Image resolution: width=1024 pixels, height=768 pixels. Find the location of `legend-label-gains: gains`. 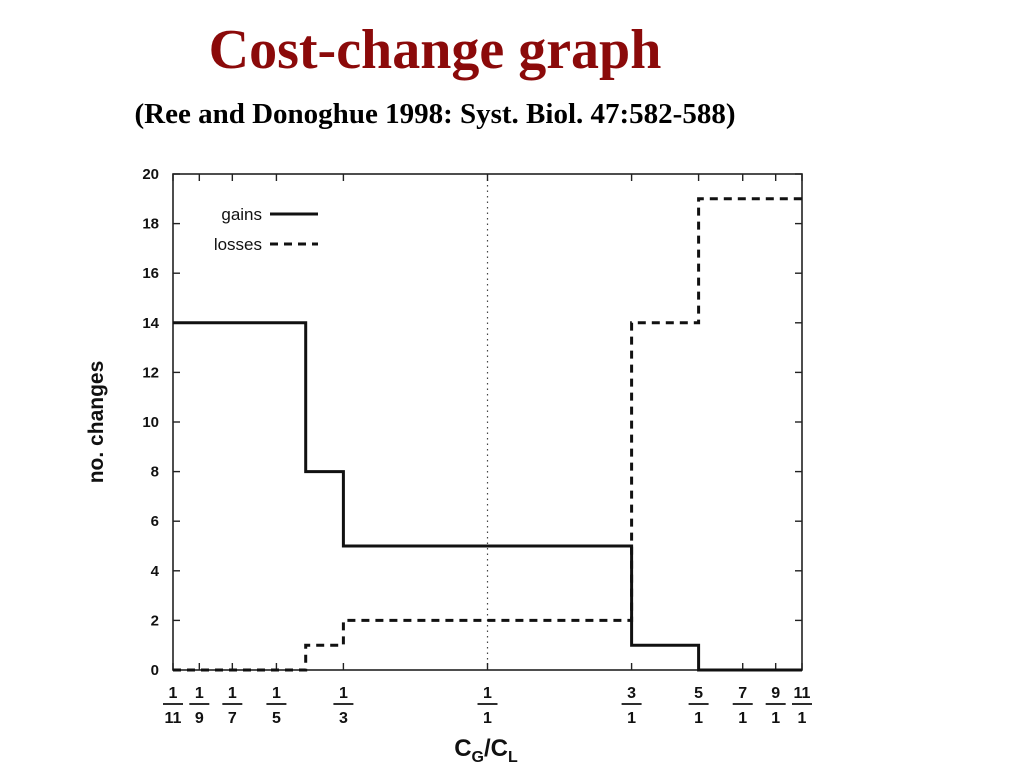

legend-label-gains: gains is located at coordinates (241, 214).